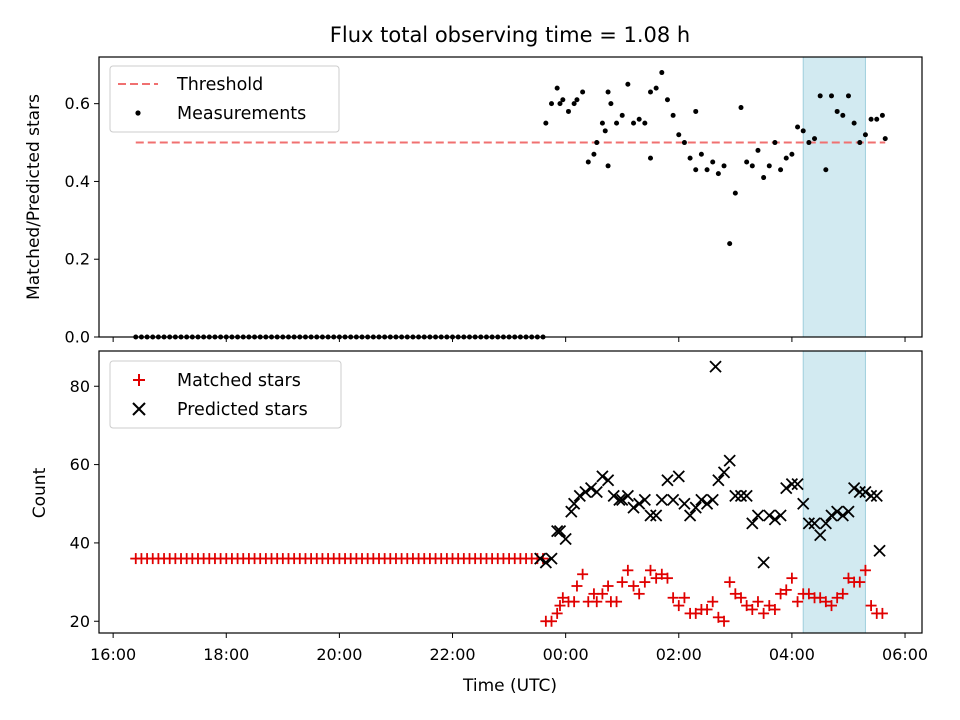 Image resolution: width=960 pixels, height=720 pixels. Describe the element at coordinates (77, 103) in the screenshot. I see `y-tick-label: 0.6` at that location.